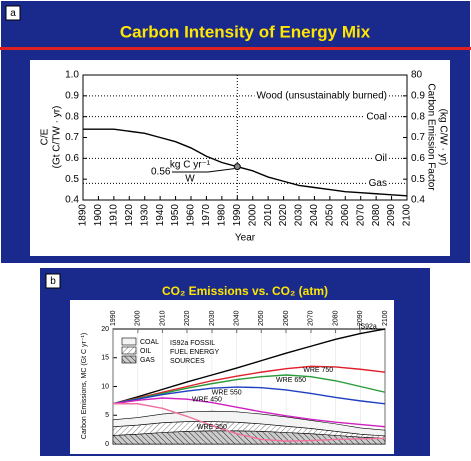  What do you see at coordinates (430, 137) in the screenshot?
I see `y2-axis-label: Carbon Emission Factor` at bounding box center [430, 137].